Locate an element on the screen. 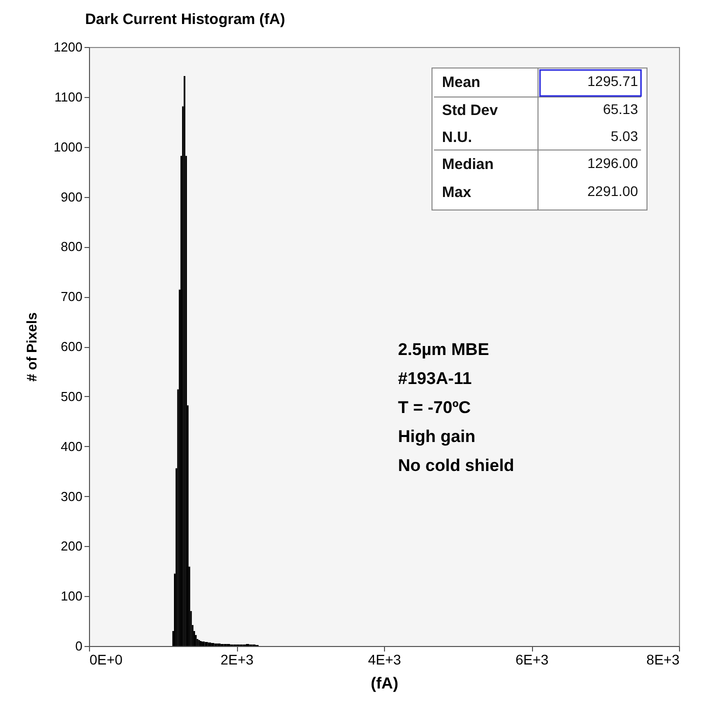 The width and height of the screenshot is (702, 707). y-tick-label: 500 is located at coordinates (71, 396).